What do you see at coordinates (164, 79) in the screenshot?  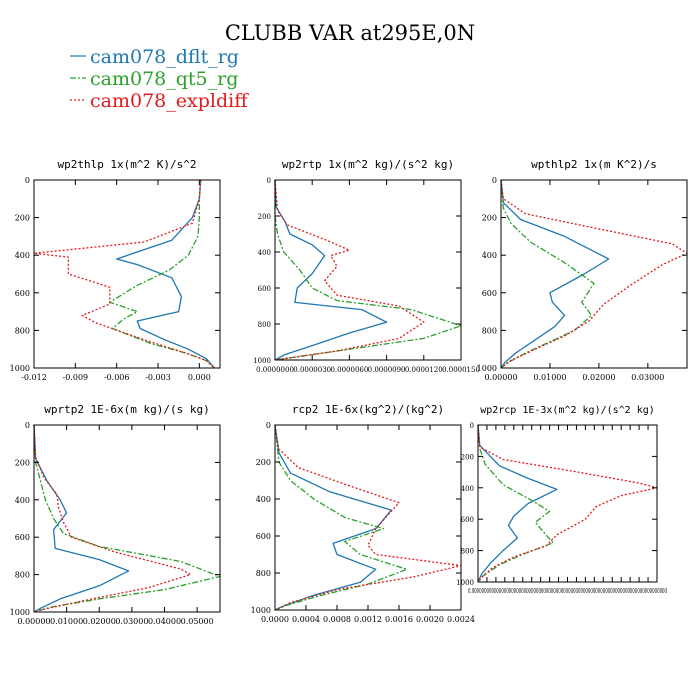 I see `legend-label-qt5: cam078_qt5_rg` at bounding box center [164, 79].